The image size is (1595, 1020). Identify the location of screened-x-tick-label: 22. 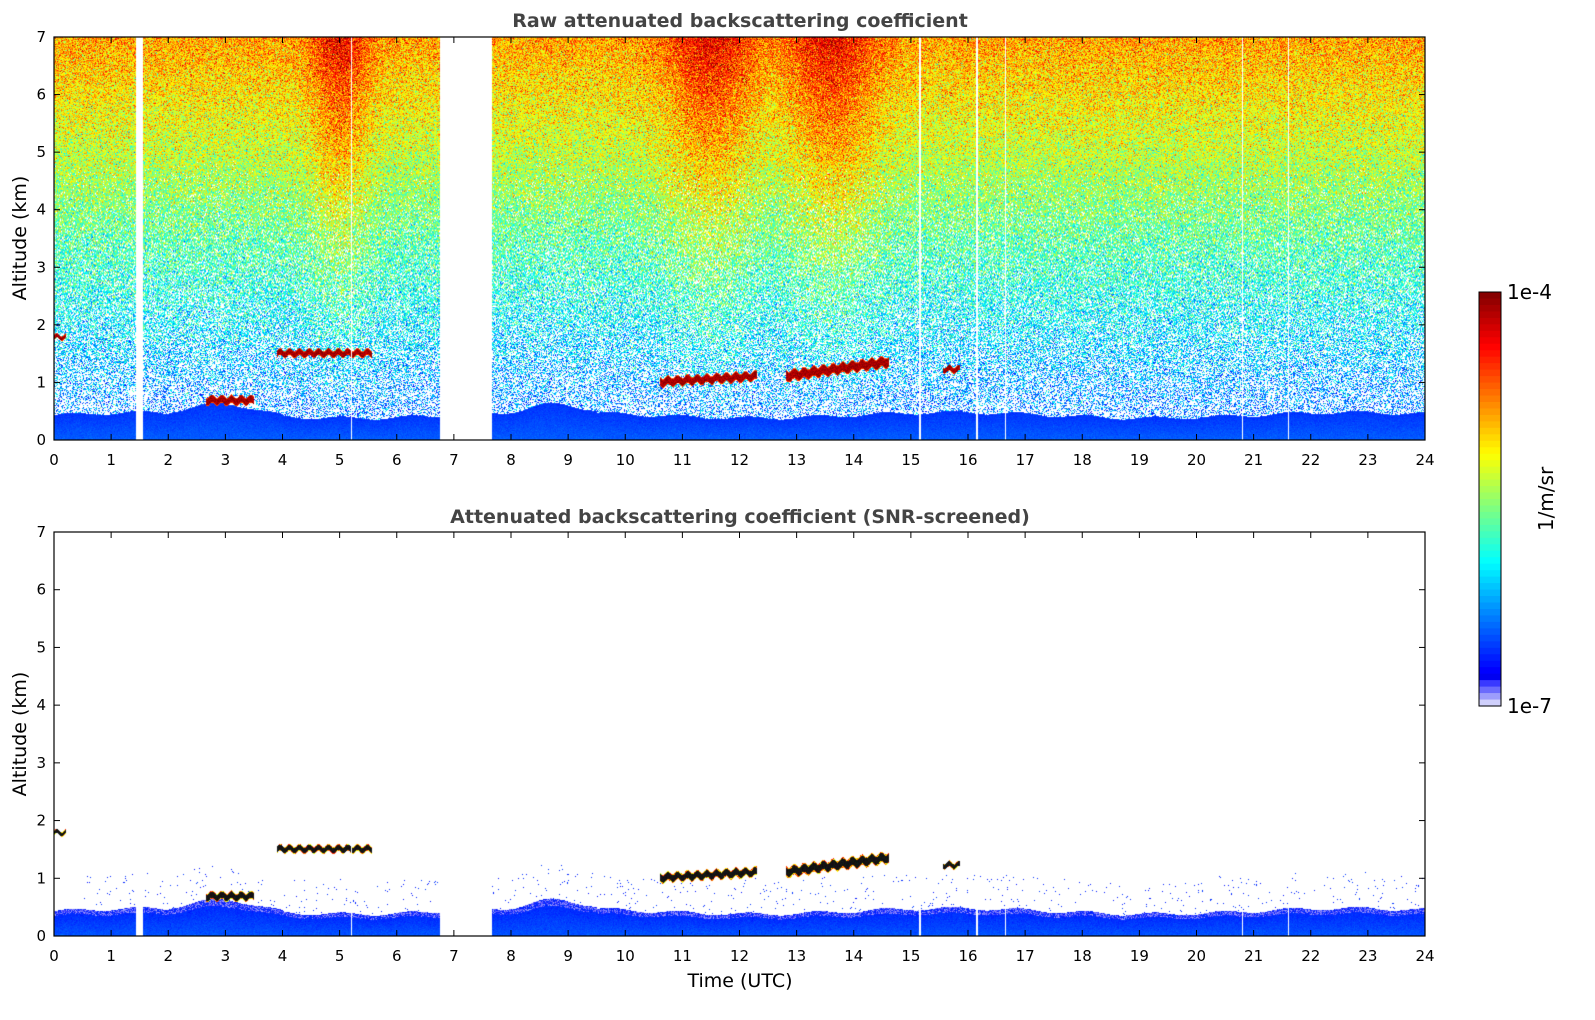
(1310, 956).